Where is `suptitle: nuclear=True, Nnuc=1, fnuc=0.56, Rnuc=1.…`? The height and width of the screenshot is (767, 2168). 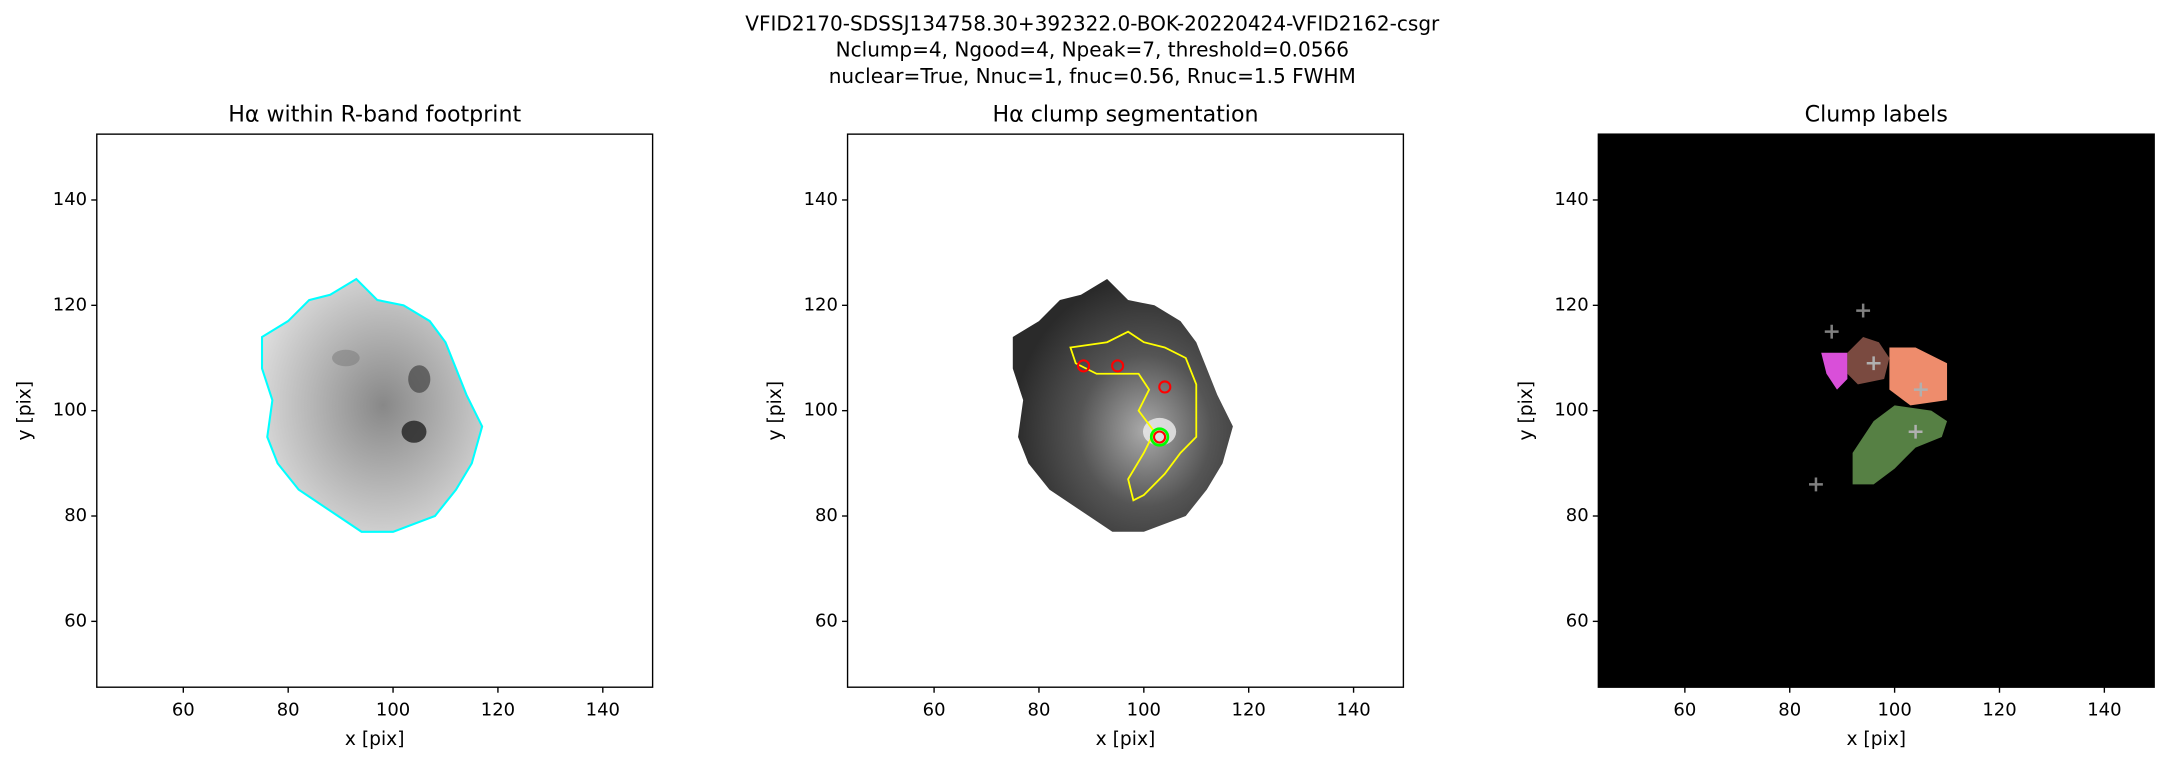 suptitle: nuclear=True, Nnuc=1, fnuc=0.56, Rnuc=1.… is located at coordinates (1092, 76).